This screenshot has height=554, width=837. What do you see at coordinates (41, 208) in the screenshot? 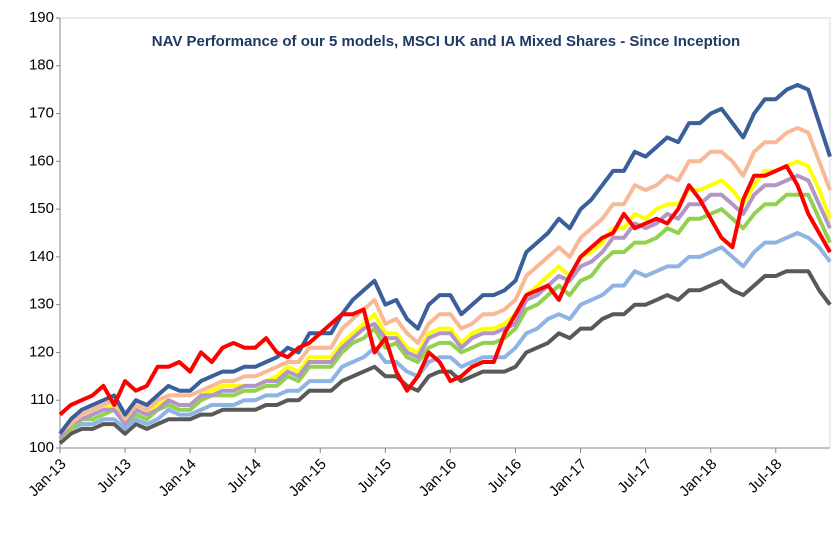
I see `y-tick-label: 150` at bounding box center [41, 208].